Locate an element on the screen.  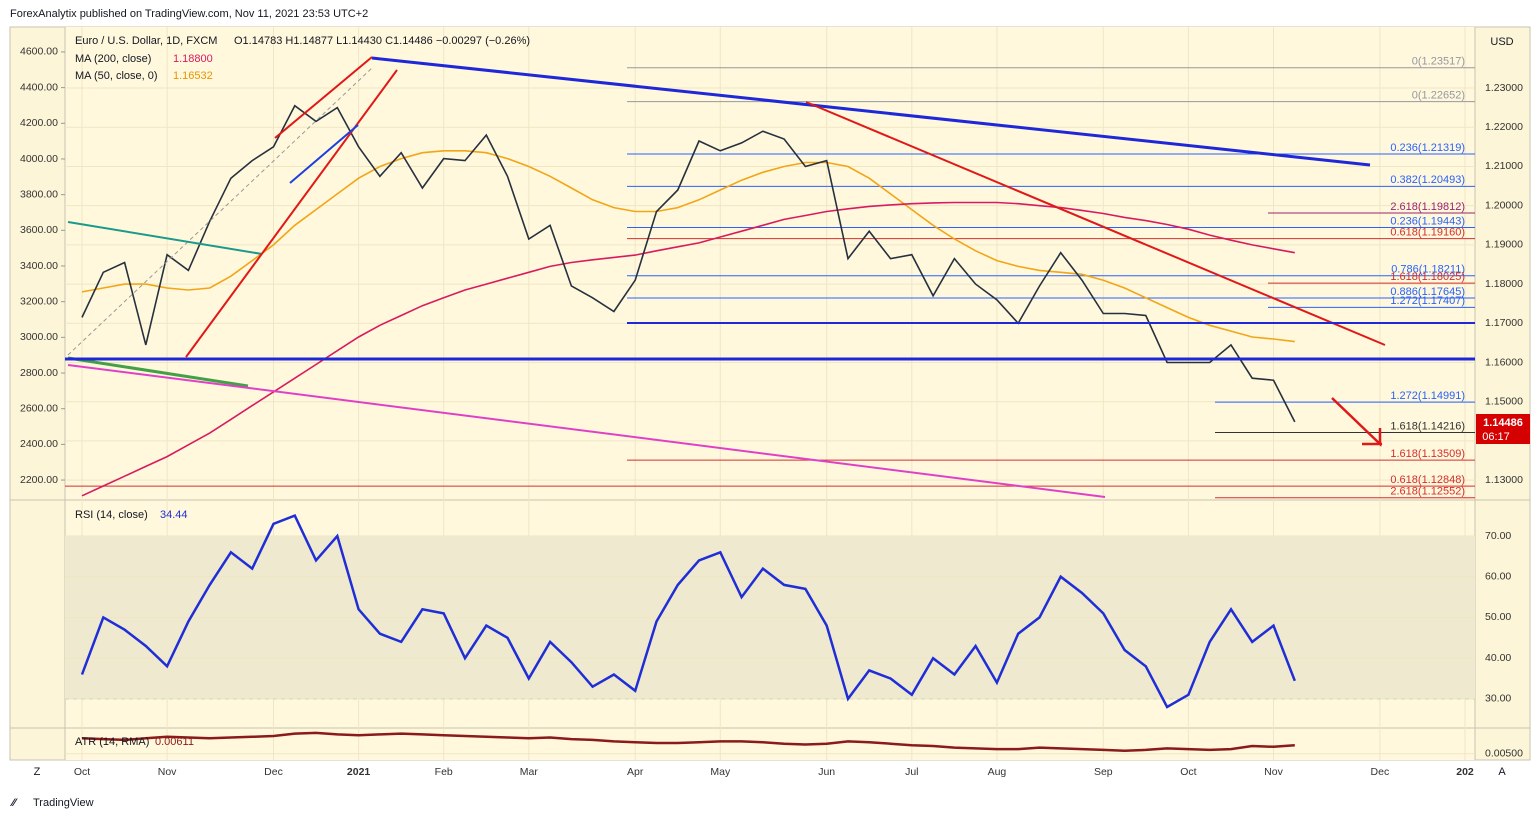
y-tick-label: 50.00 is located at coordinates (1498, 617).